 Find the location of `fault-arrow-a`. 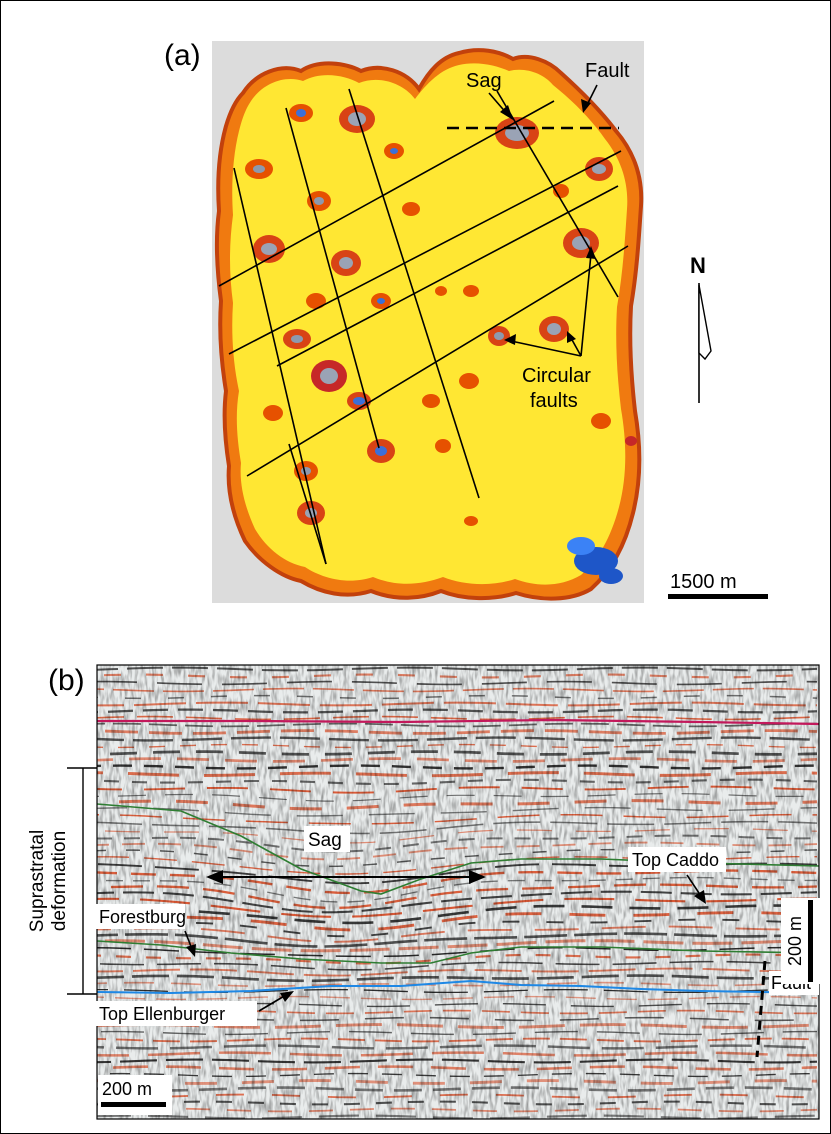

fault-arrow-a is located at coordinates (592, 95).